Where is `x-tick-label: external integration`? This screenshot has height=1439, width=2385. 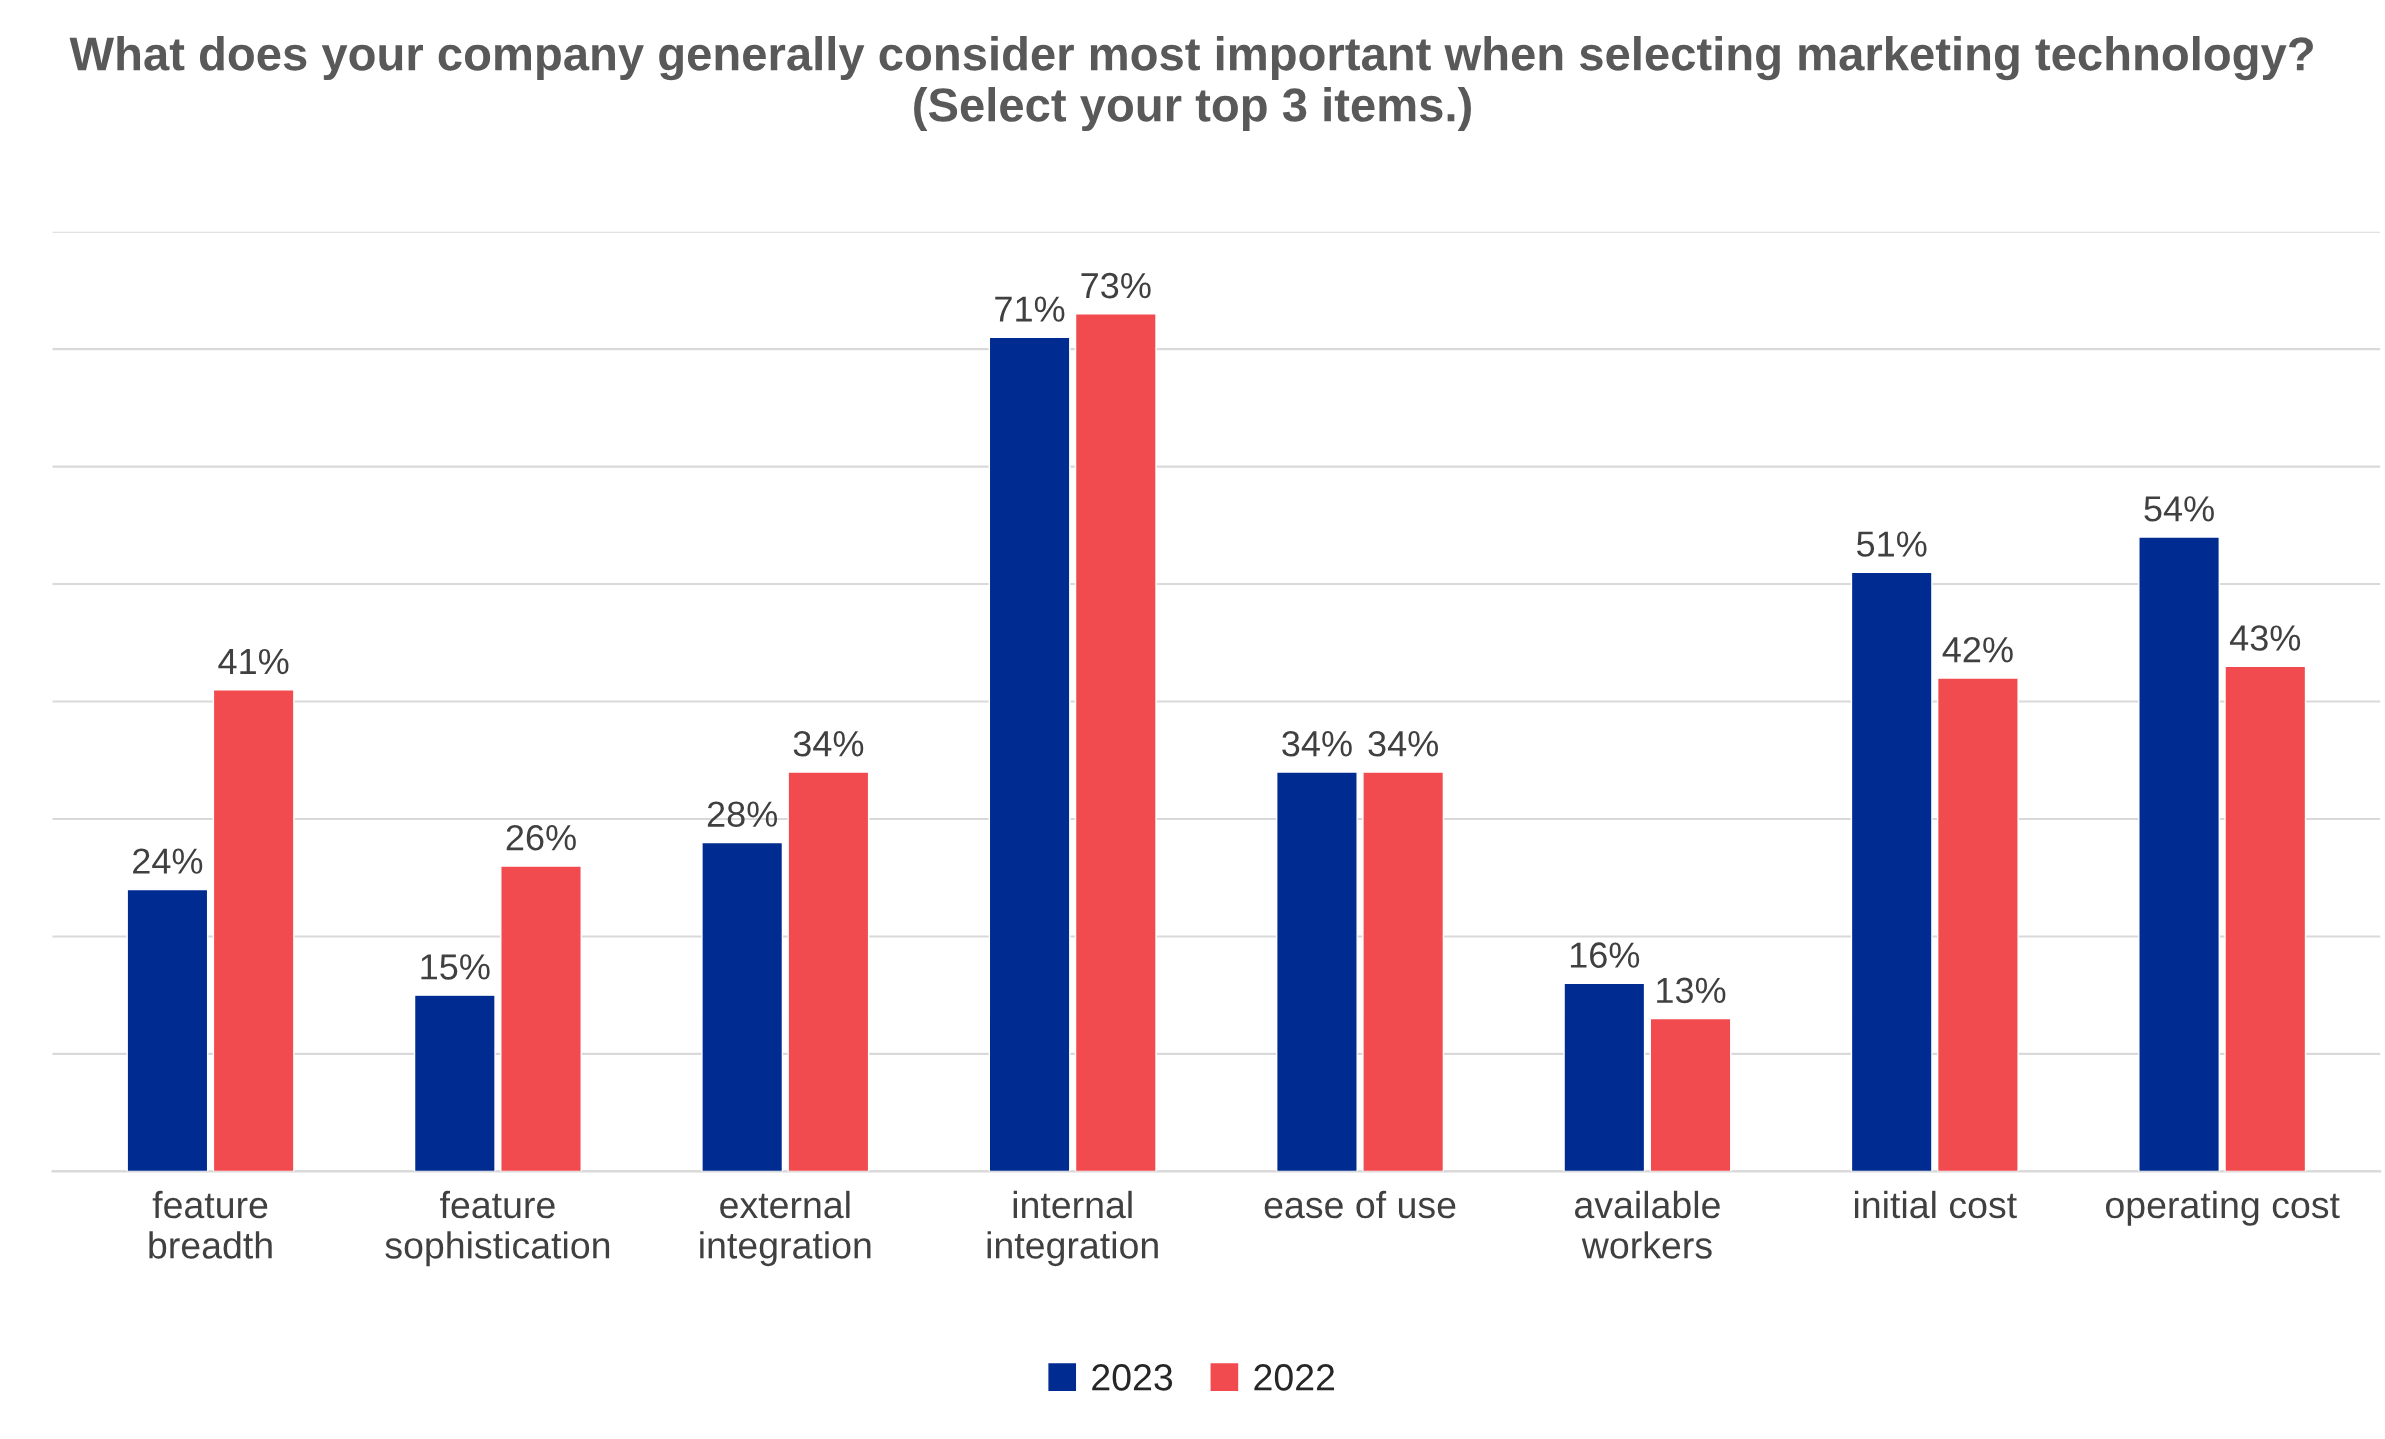 x-tick-label: external integration is located at coordinates (785, 1228).